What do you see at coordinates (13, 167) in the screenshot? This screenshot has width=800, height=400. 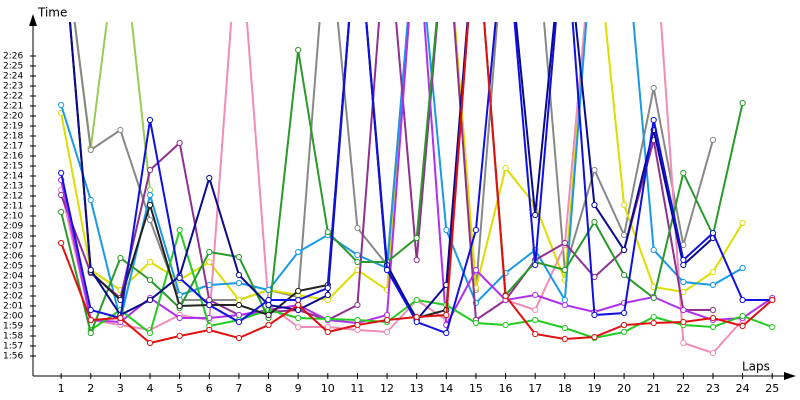 I see `y-tick-label: 2:15` at bounding box center [13, 167].